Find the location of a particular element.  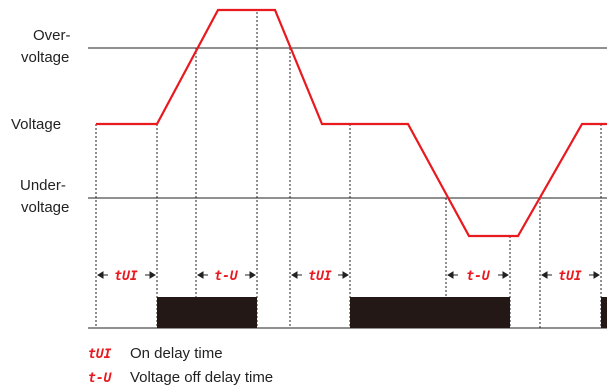

legend-code-off-delay: t-U is located at coordinates (100, 378).